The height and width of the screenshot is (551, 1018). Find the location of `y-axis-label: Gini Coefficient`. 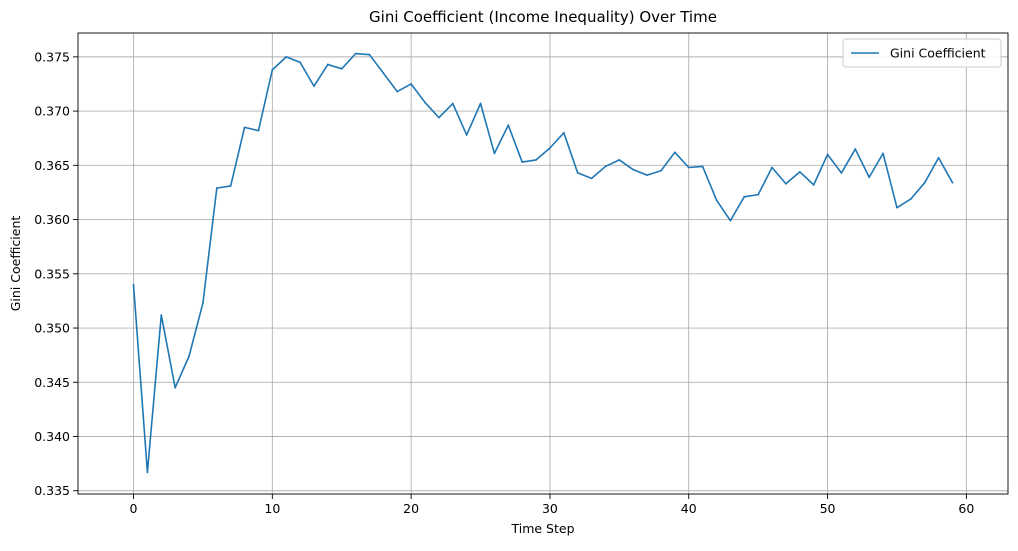

y-axis-label: Gini Coefficient is located at coordinates (15, 264).